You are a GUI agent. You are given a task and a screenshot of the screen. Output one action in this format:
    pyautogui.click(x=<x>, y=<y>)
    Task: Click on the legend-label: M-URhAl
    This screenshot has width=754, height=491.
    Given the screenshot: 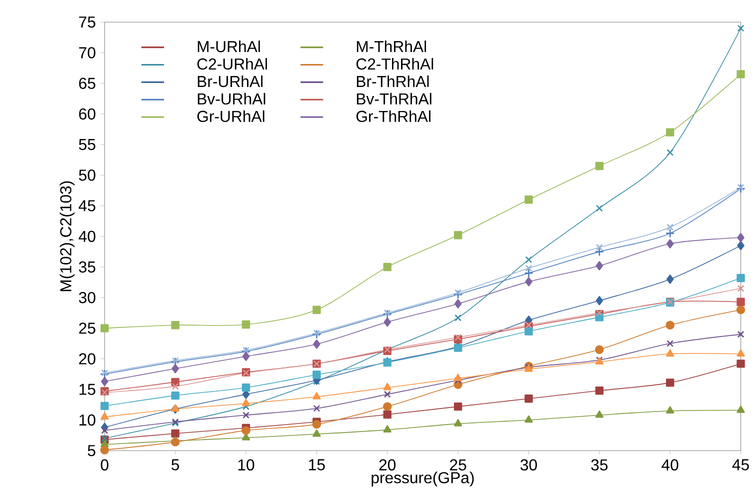 What is the action you would take?
    pyautogui.click(x=229, y=46)
    